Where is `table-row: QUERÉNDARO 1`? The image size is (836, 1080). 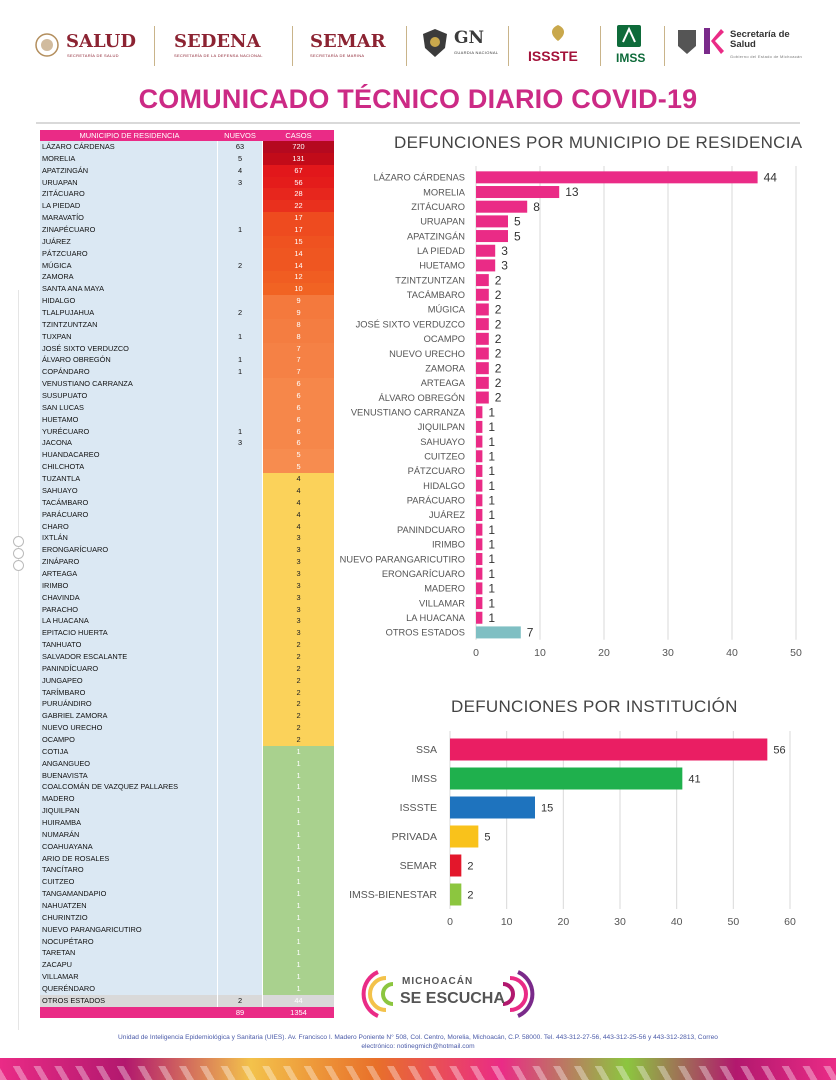
table-row: QUERÉNDARO 1 is located at coordinates (187, 989).